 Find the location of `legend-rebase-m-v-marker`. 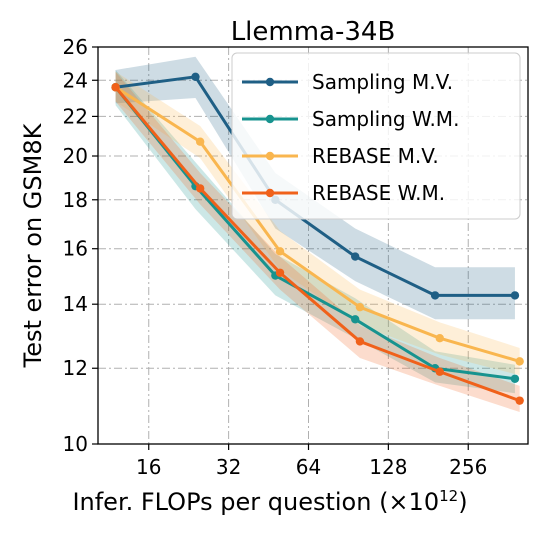

legend-rebase-m-v-marker is located at coordinates (270, 156).